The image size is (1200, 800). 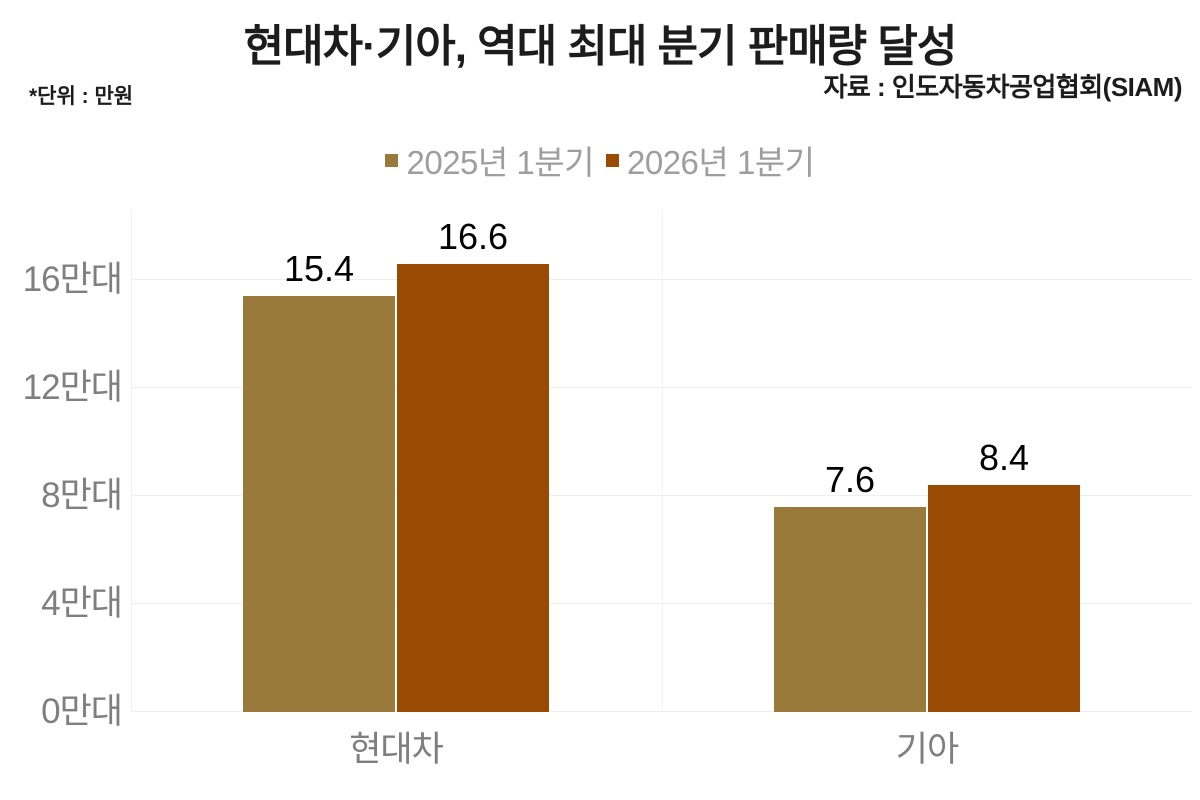 I want to click on gridline-y8, so click(x=661, y=495).